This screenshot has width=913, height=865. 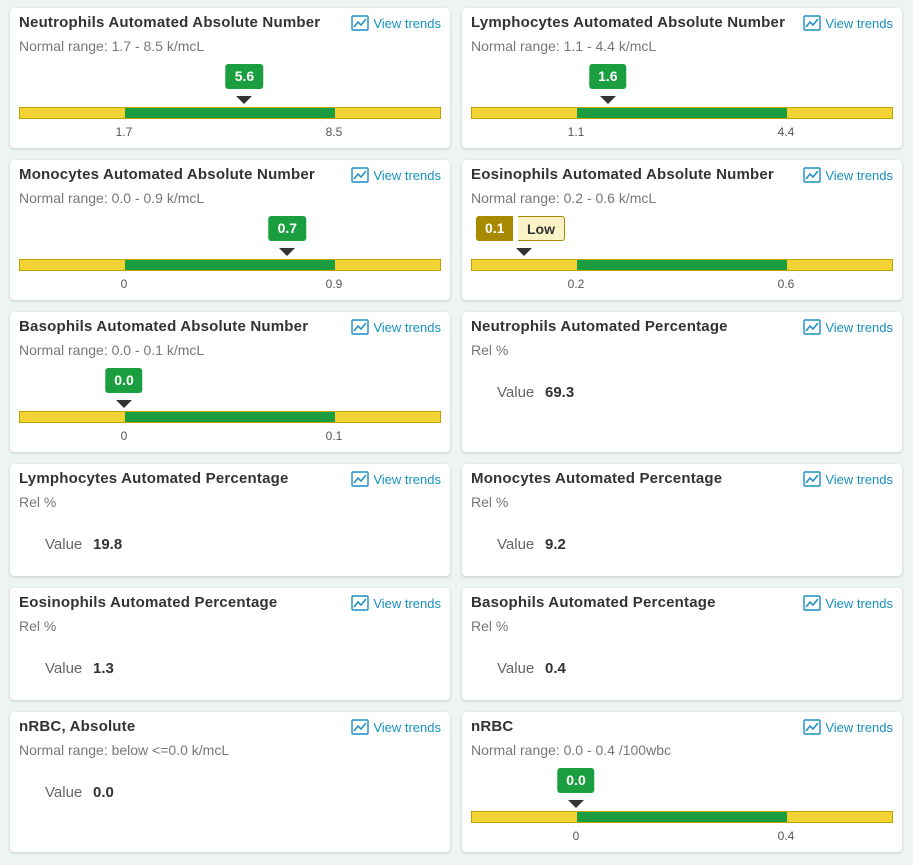 What do you see at coordinates (287, 228) in the screenshot?
I see `value-badge: 0.7` at bounding box center [287, 228].